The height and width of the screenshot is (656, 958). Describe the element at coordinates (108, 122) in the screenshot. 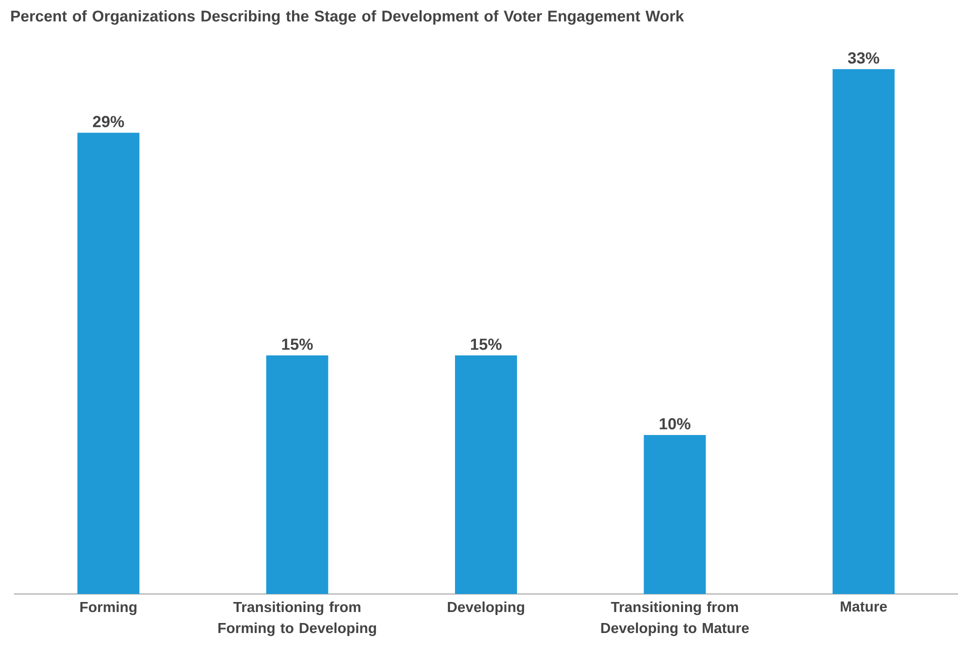

I see `data-label: 29%` at that location.